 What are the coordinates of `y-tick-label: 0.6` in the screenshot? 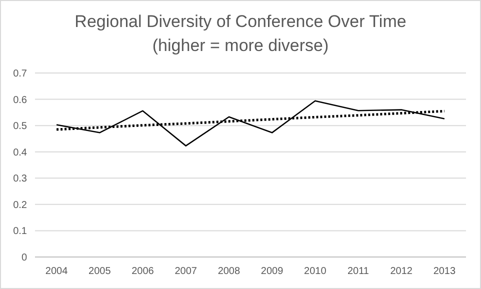 It's located at (20, 100).